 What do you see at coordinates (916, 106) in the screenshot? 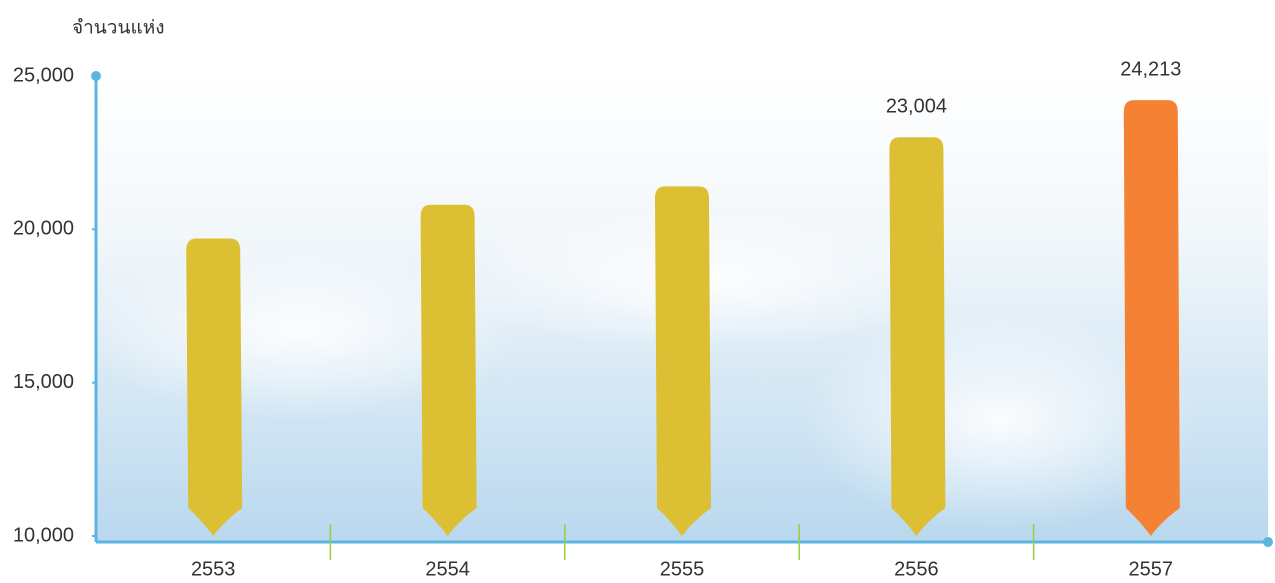
I see `value-label: 23,004` at bounding box center [916, 106].